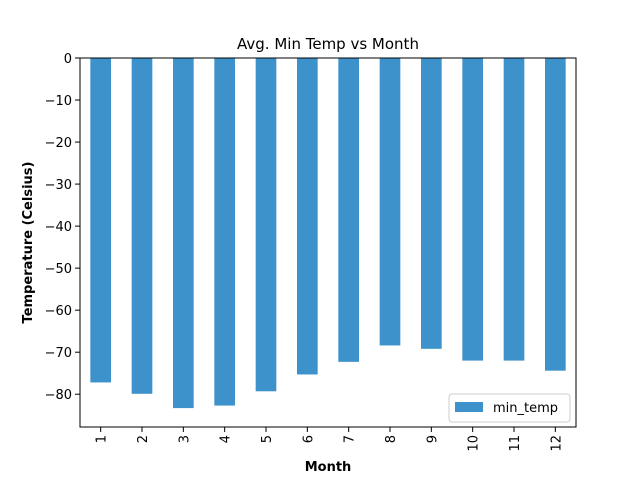  Describe the element at coordinates (58, 311) in the screenshot. I see `y-tick-label: −60` at that location.